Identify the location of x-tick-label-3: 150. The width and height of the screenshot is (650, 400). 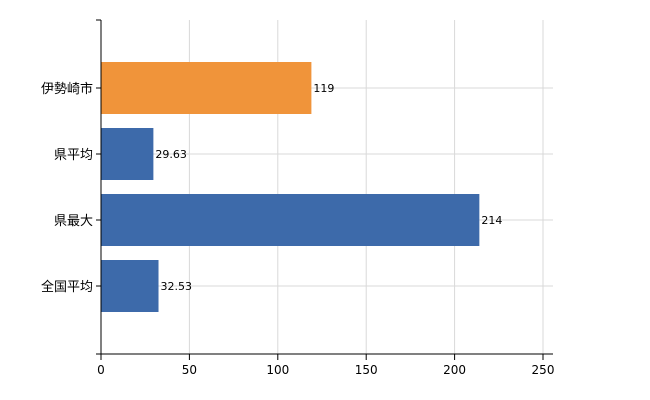
(366, 370).